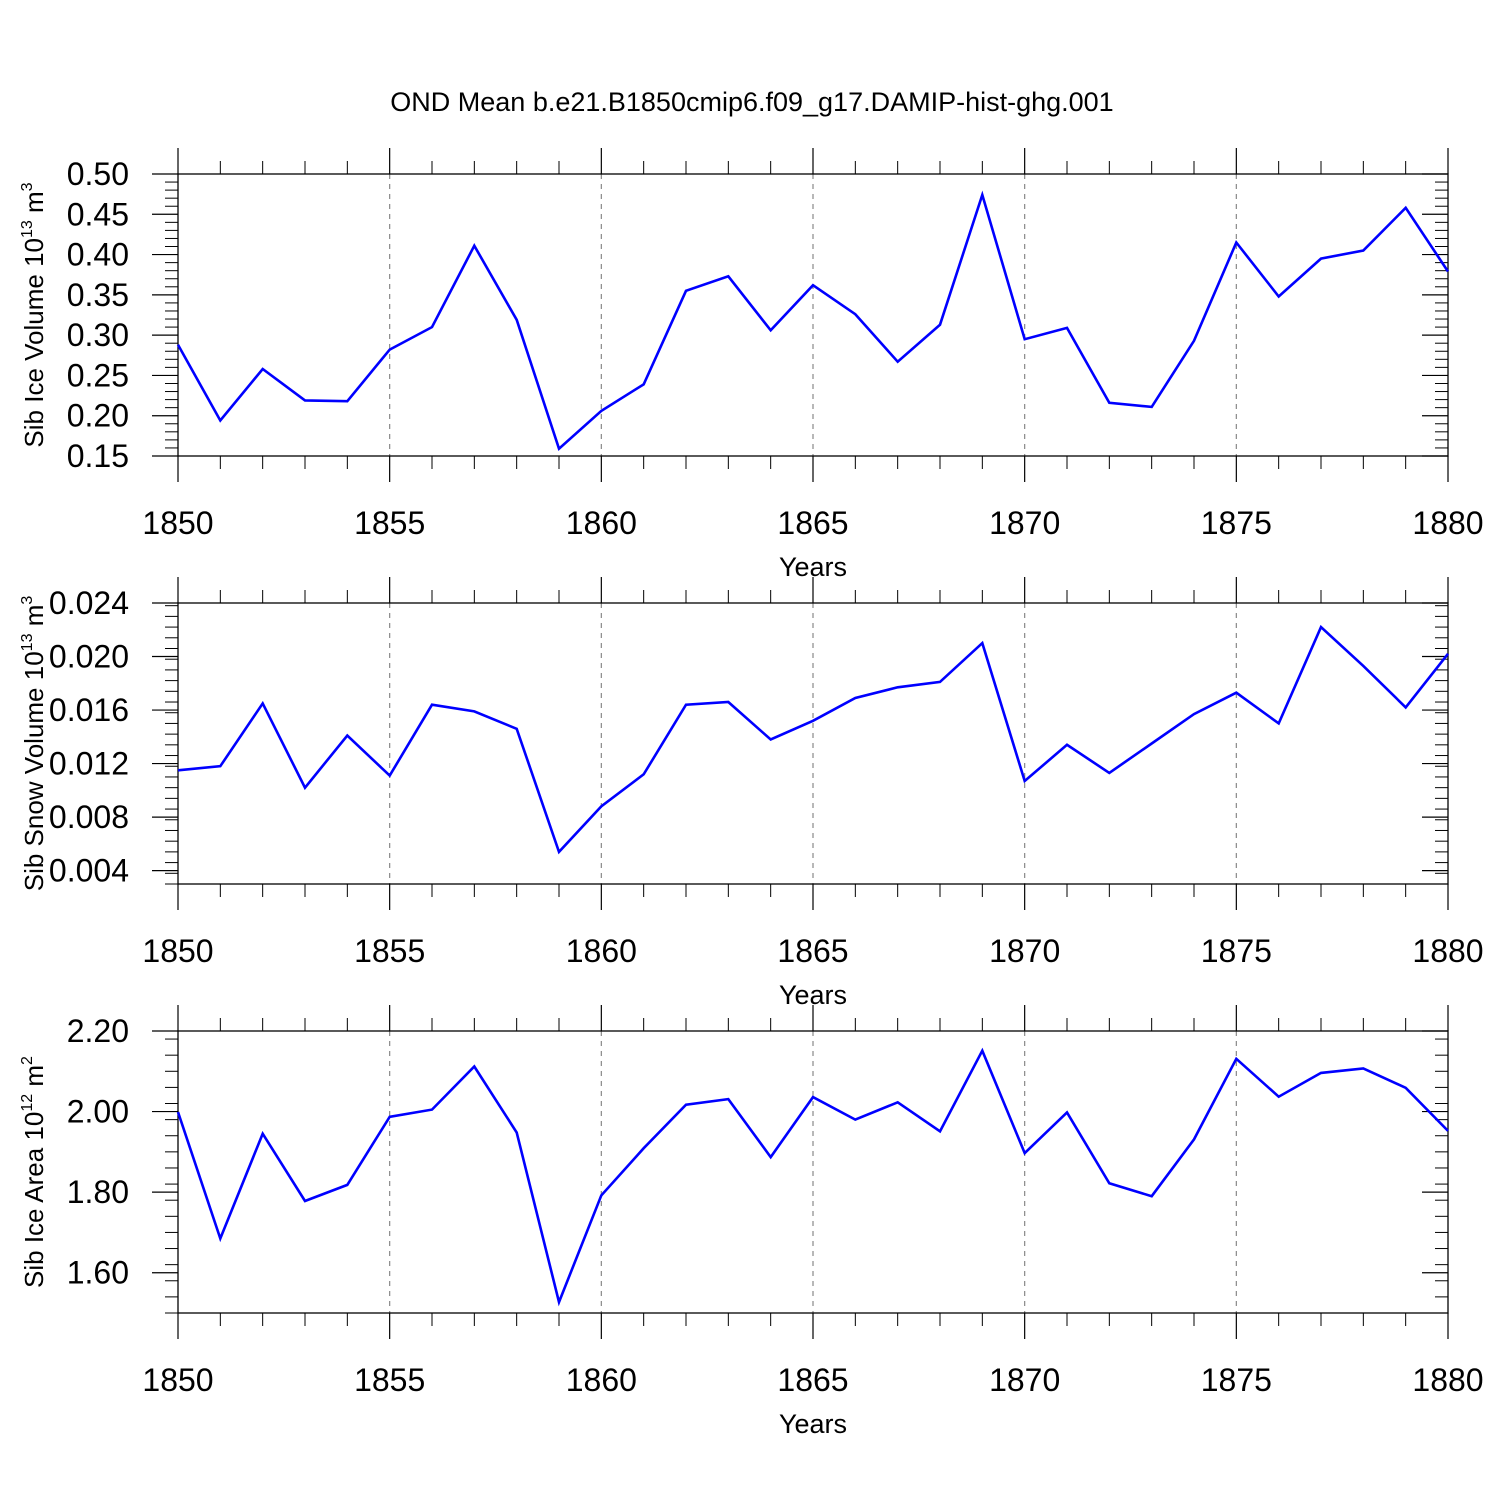 The image size is (1500, 1500). Describe the element at coordinates (89, 871) in the screenshot. I see `y-tick-label: 0.004` at that location.